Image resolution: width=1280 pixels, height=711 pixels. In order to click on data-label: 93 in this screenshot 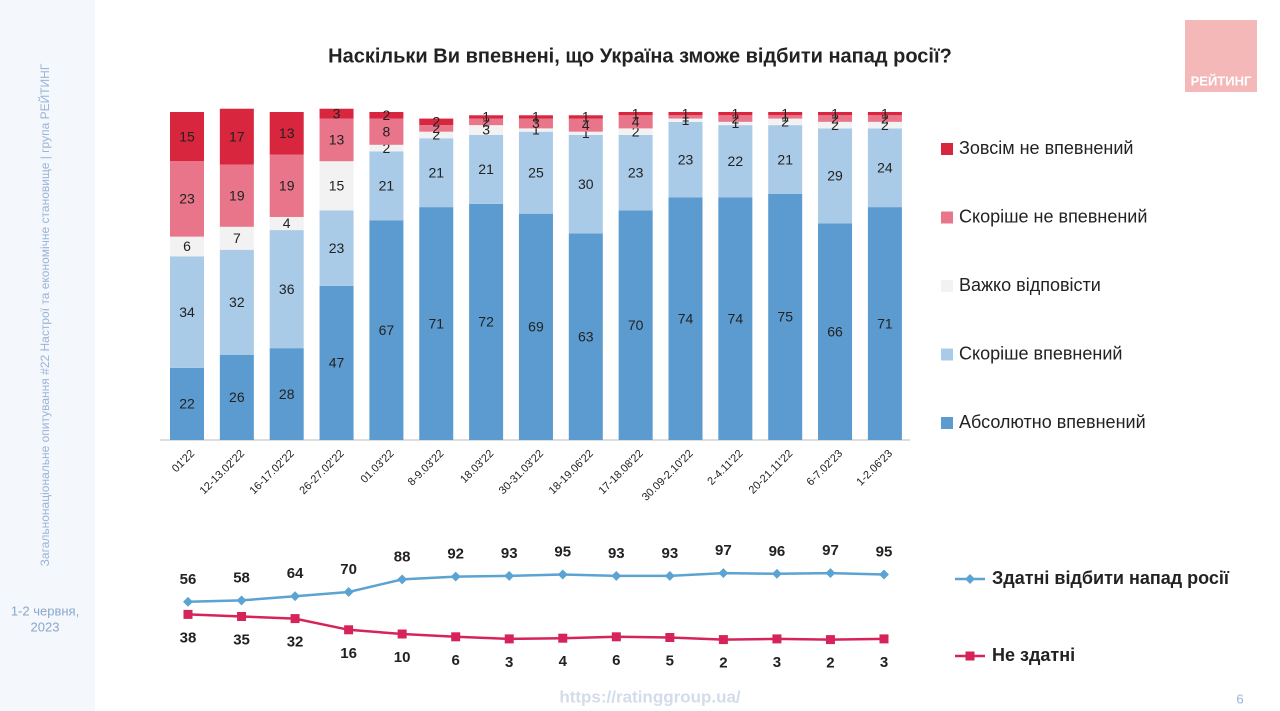, I will do `click(616, 553)`.